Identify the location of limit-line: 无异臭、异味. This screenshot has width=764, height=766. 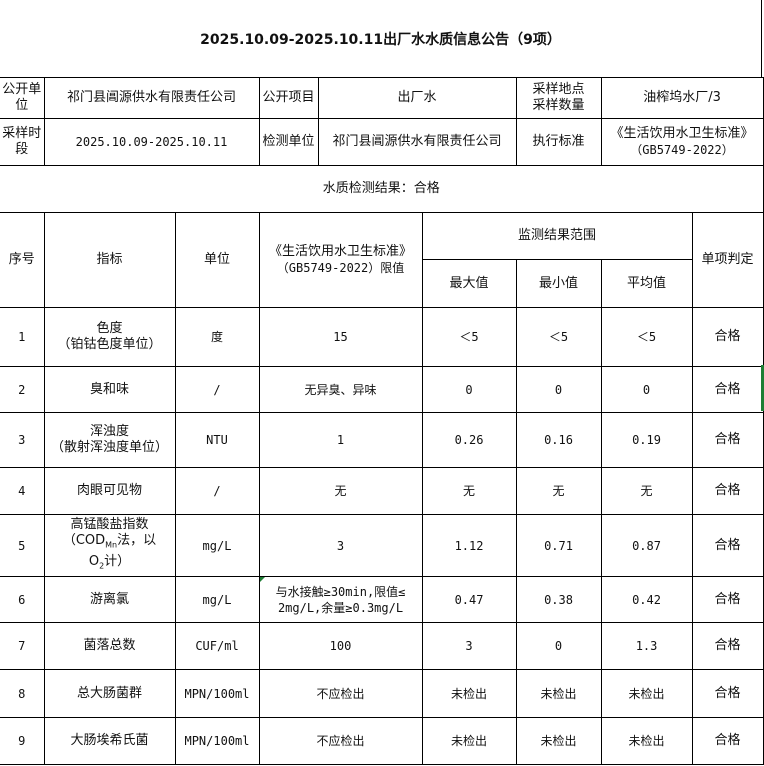
(340, 389).